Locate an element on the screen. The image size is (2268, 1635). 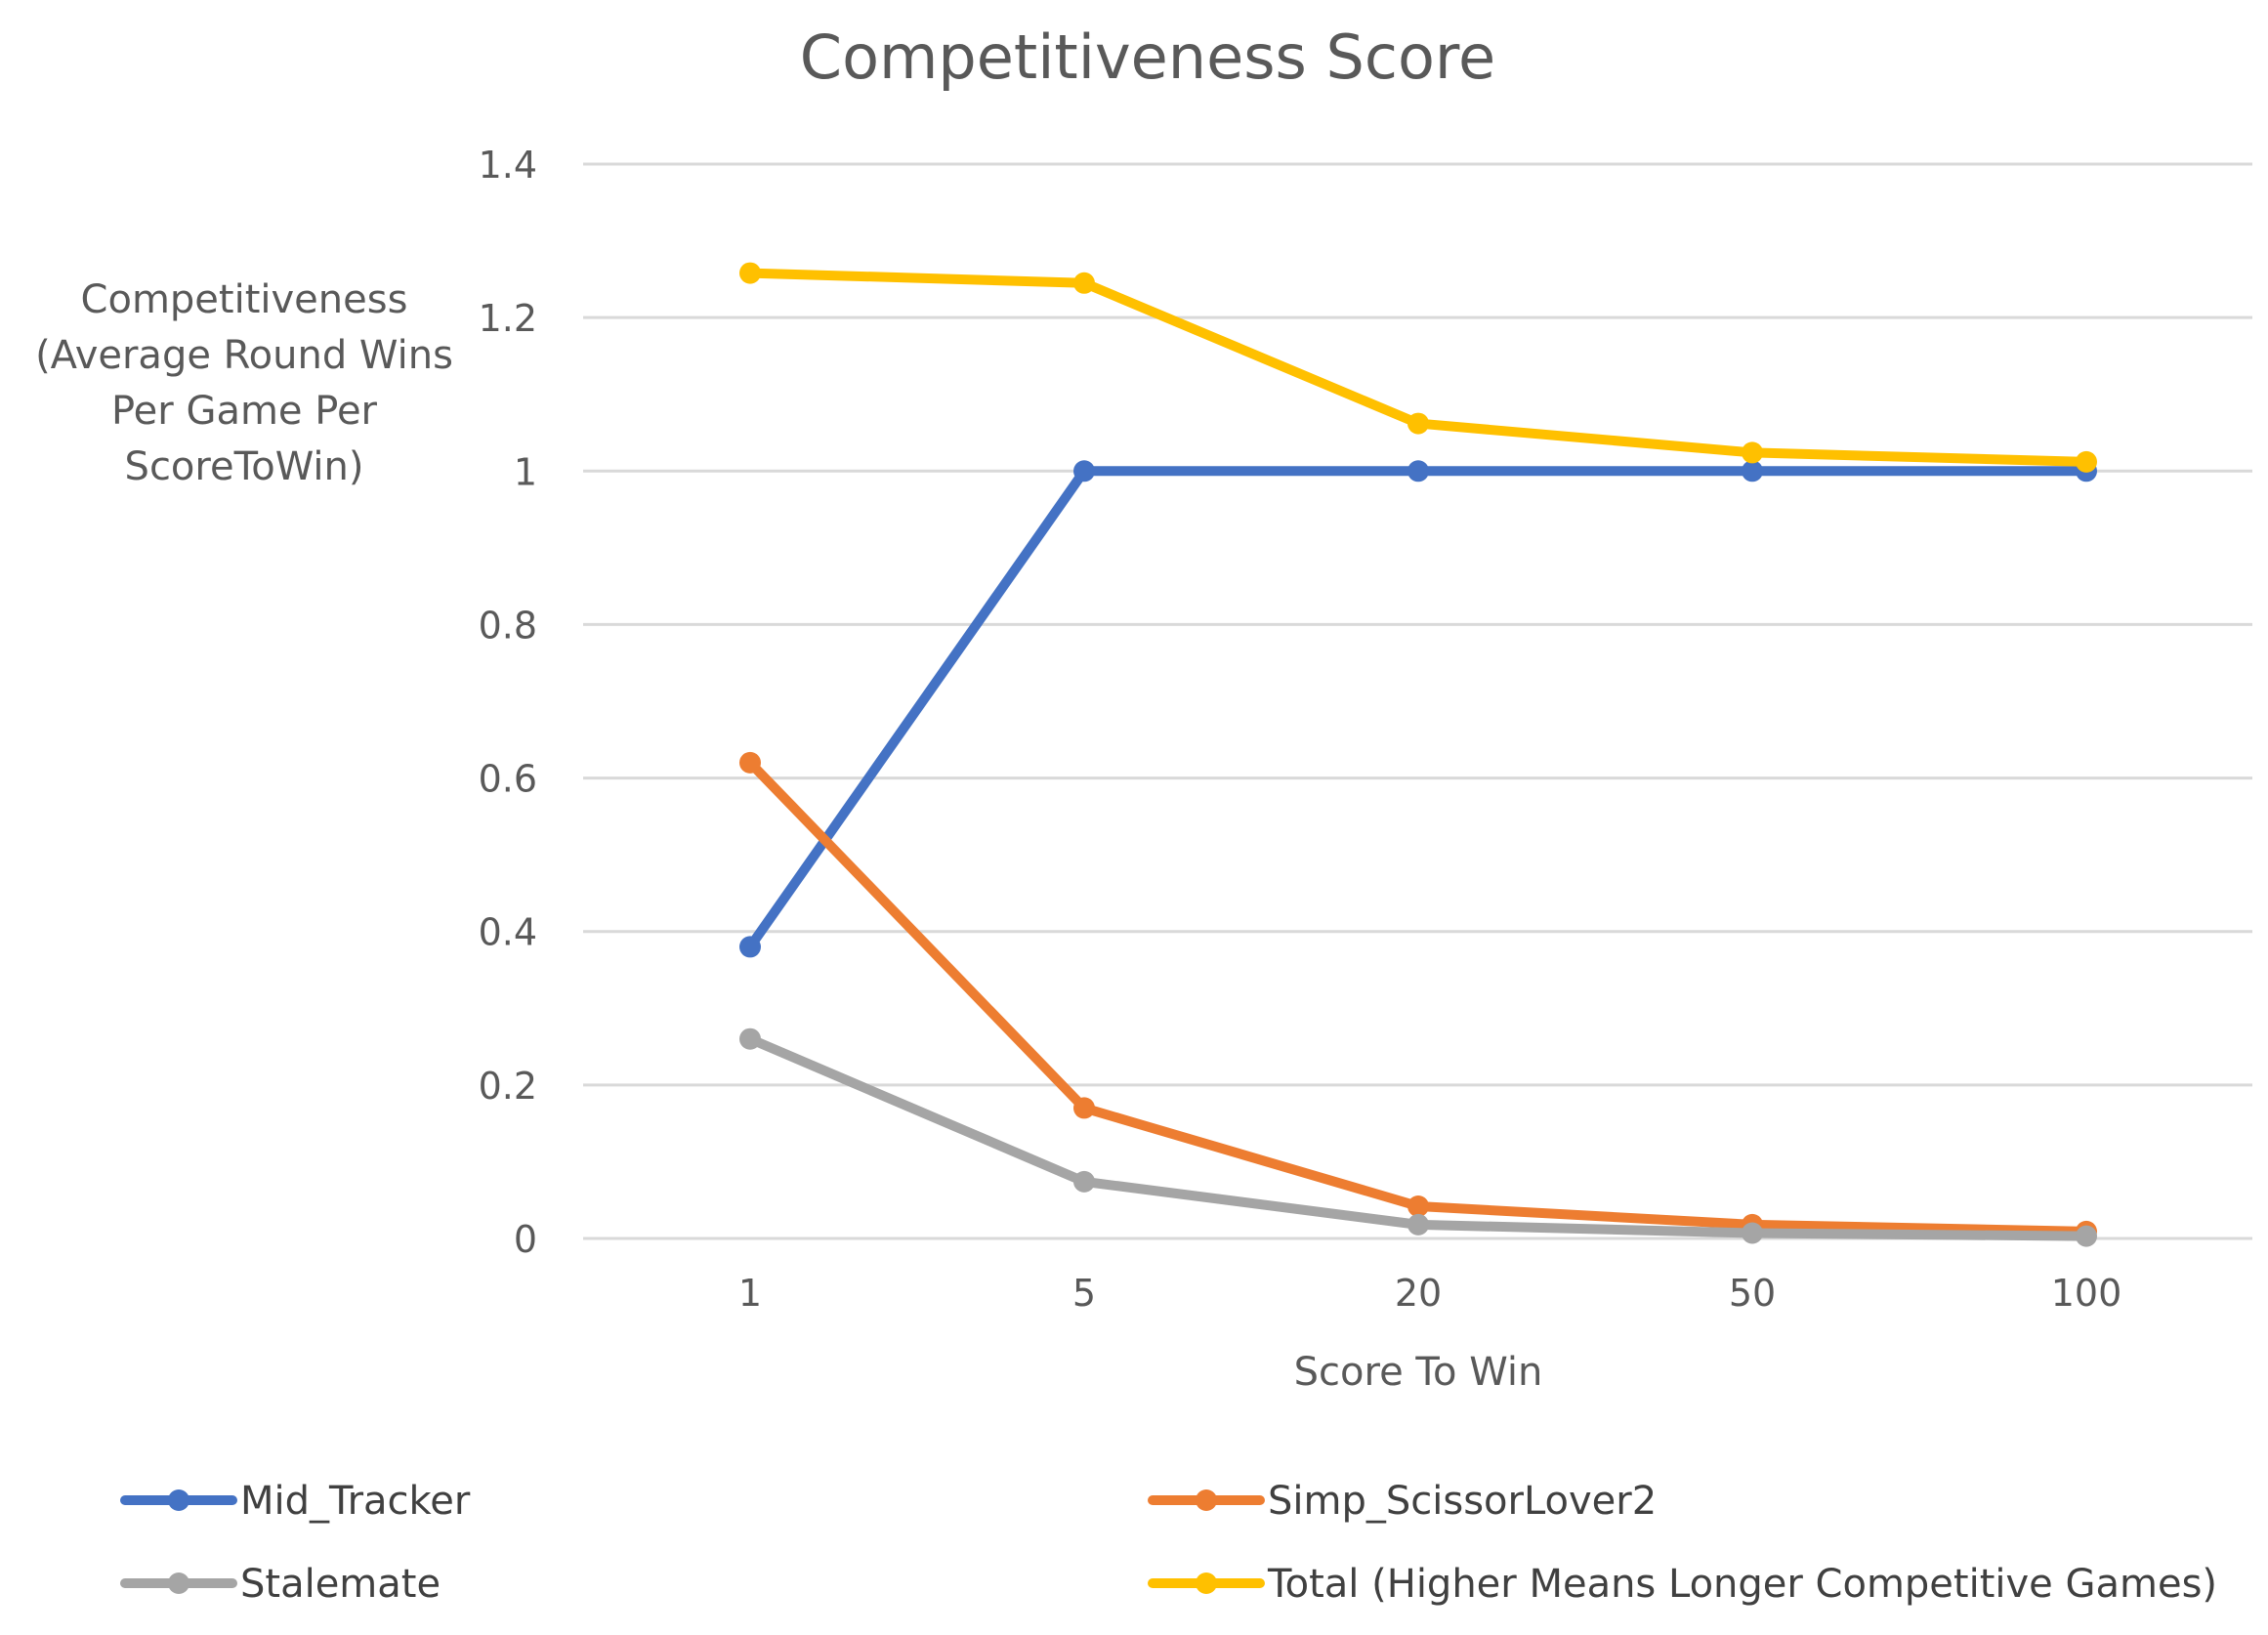
legend-item: Simp_ScissorLover2 is located at coordinates (1402, 1501).